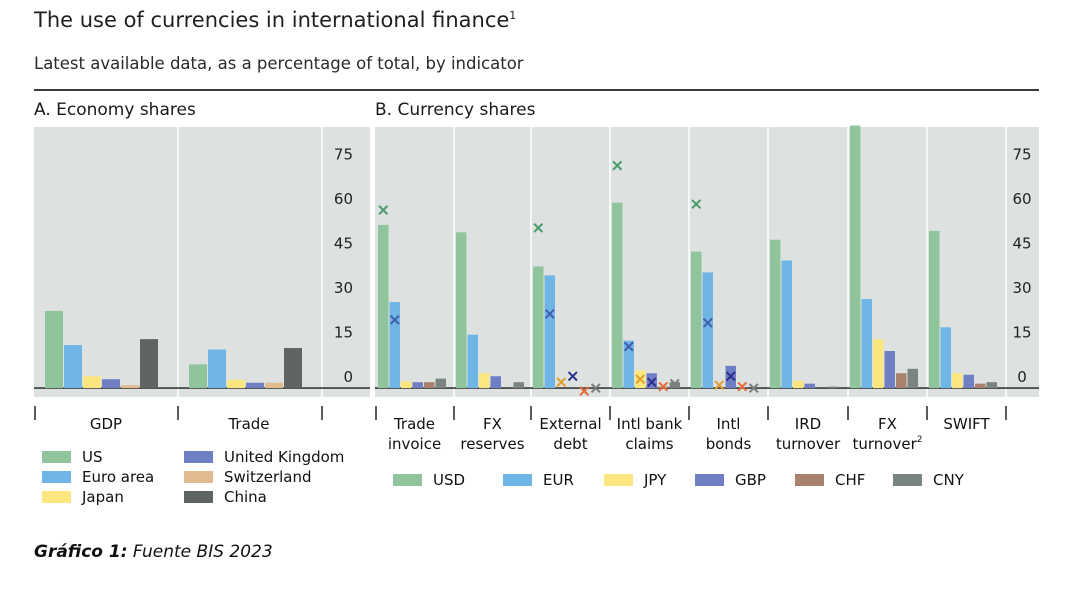 Image resolution: width=1080 pixels, height=590 pixels. Describe the element at coordinates (92, 382) in the screenshot. I see `bar-japan-gdp` at that location.